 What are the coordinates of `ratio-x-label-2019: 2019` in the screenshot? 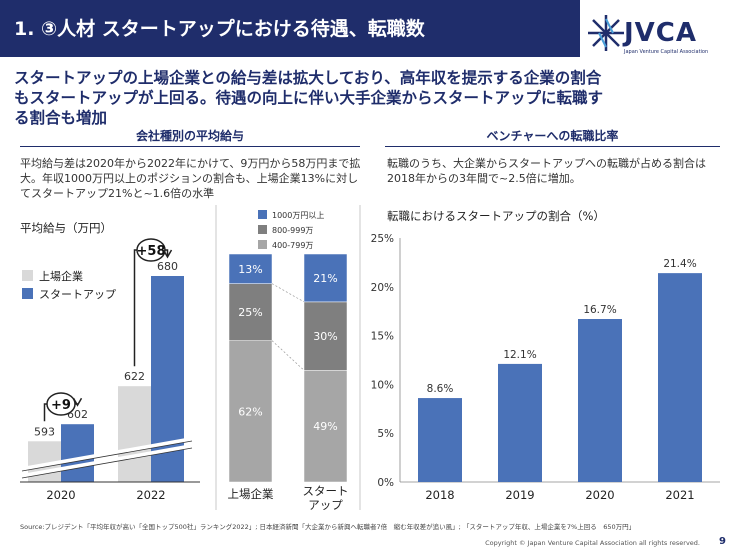 It's located at (519, 495).